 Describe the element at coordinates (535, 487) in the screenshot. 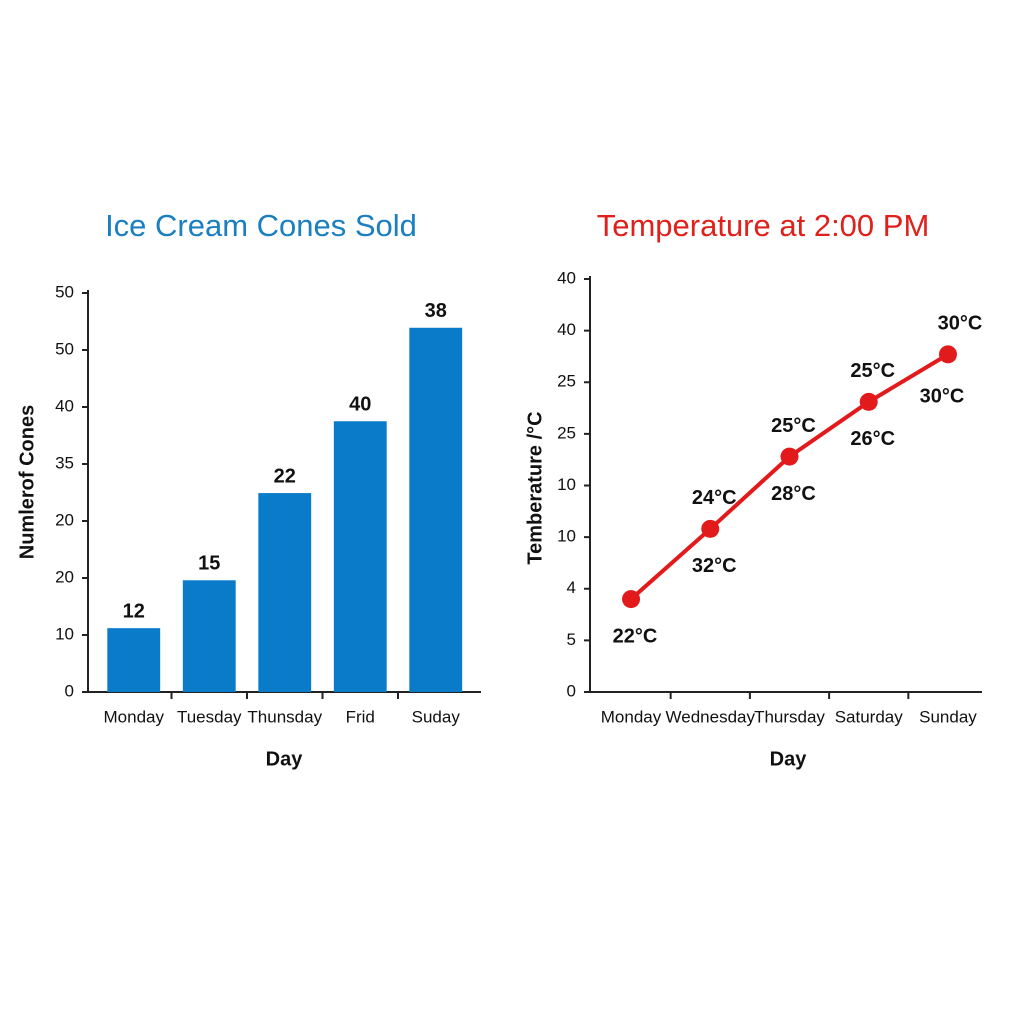

I see `y-axis-title: Temberature /°C` at that location.